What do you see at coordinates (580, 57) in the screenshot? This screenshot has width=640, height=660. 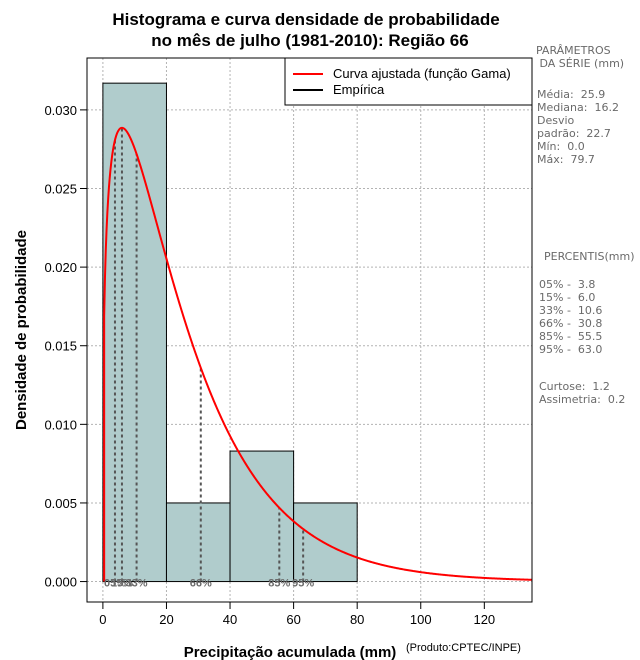 I see `params-title: PARÂMETROS DA SÉRIE (mm)` at bounding box center [580, 57].